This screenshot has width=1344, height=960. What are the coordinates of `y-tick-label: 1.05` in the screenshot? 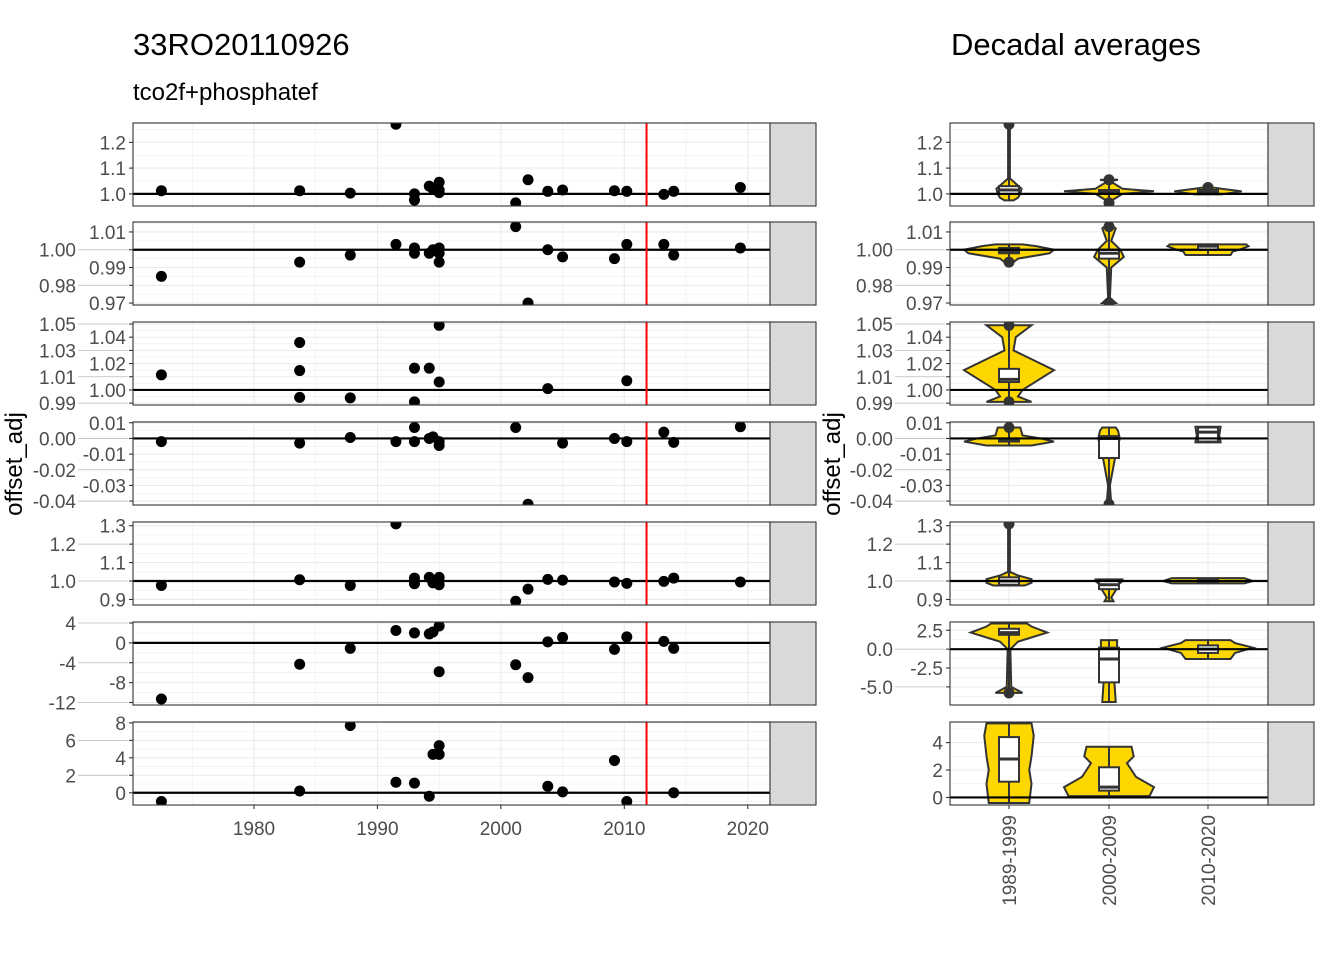 It's located at (874, 325).